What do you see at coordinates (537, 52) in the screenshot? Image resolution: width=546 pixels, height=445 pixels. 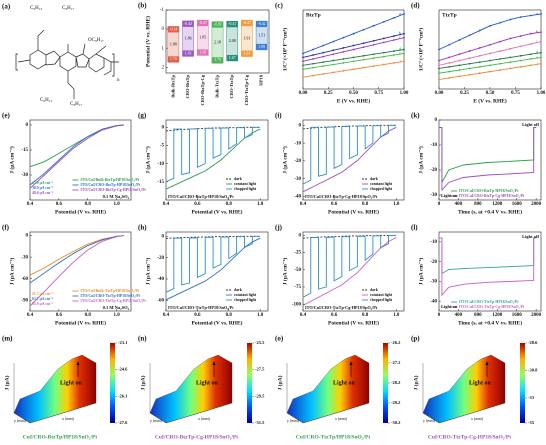 I see `legend-label: d` at bounding box center [537, 52].